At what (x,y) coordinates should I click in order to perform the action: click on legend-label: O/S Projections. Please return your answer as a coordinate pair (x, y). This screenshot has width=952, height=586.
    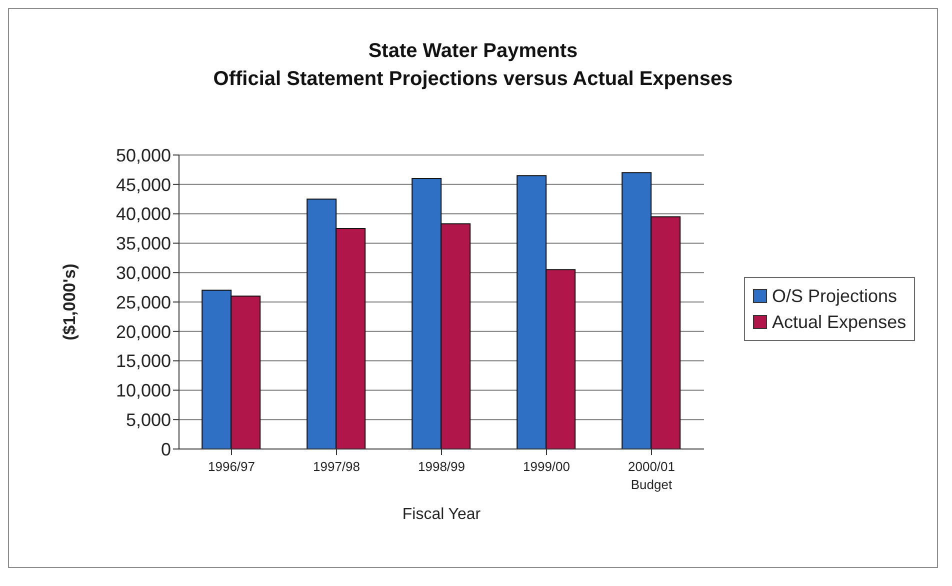
    Looking at the image, I should click on (835, 296).